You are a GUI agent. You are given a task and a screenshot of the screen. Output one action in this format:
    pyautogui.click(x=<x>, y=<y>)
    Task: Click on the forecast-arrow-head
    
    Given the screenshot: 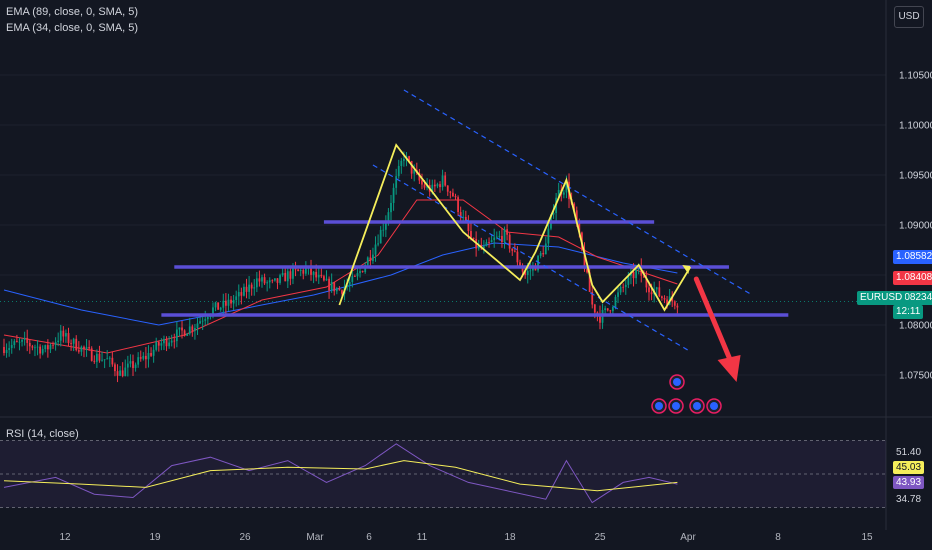 What is the action you would take?
    pyautogui.click(x=729, y=368)
    